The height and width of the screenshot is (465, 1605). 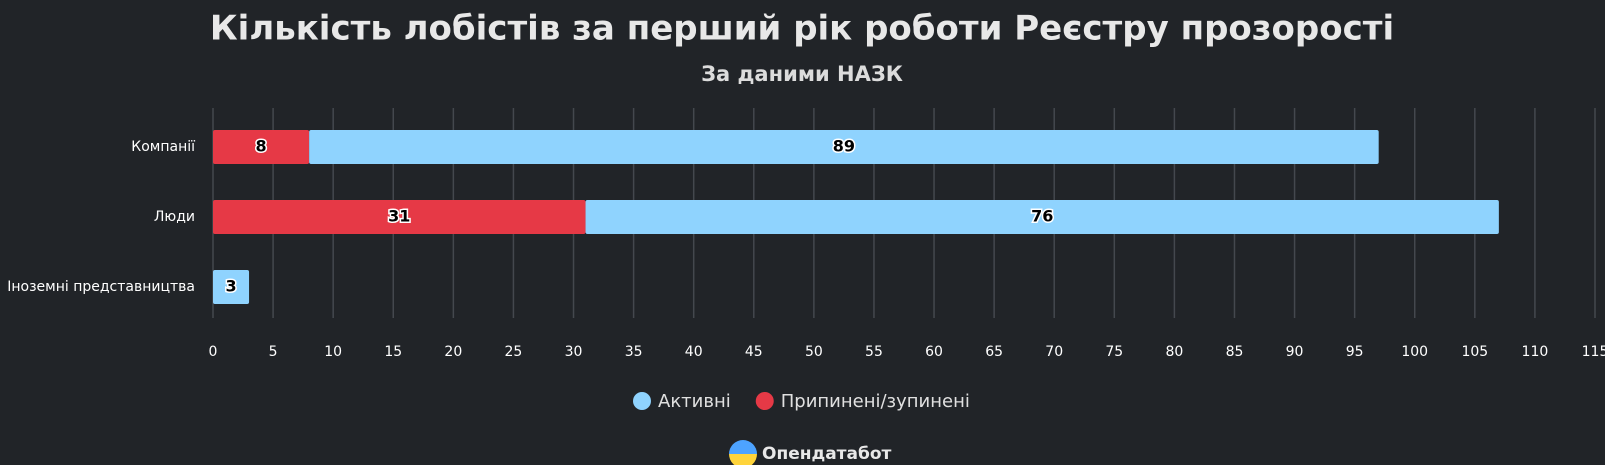 I want to click on x-tick-label: 65, so click(x=994, y=352).